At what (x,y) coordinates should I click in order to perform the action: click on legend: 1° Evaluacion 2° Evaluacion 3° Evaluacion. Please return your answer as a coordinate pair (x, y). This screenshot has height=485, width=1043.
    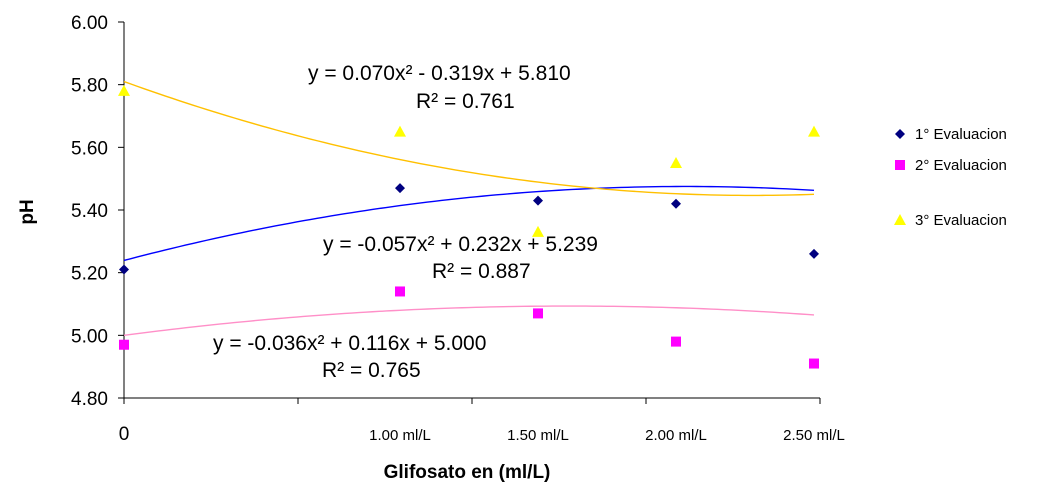
    Looking at the image, I should click on (950, 177).